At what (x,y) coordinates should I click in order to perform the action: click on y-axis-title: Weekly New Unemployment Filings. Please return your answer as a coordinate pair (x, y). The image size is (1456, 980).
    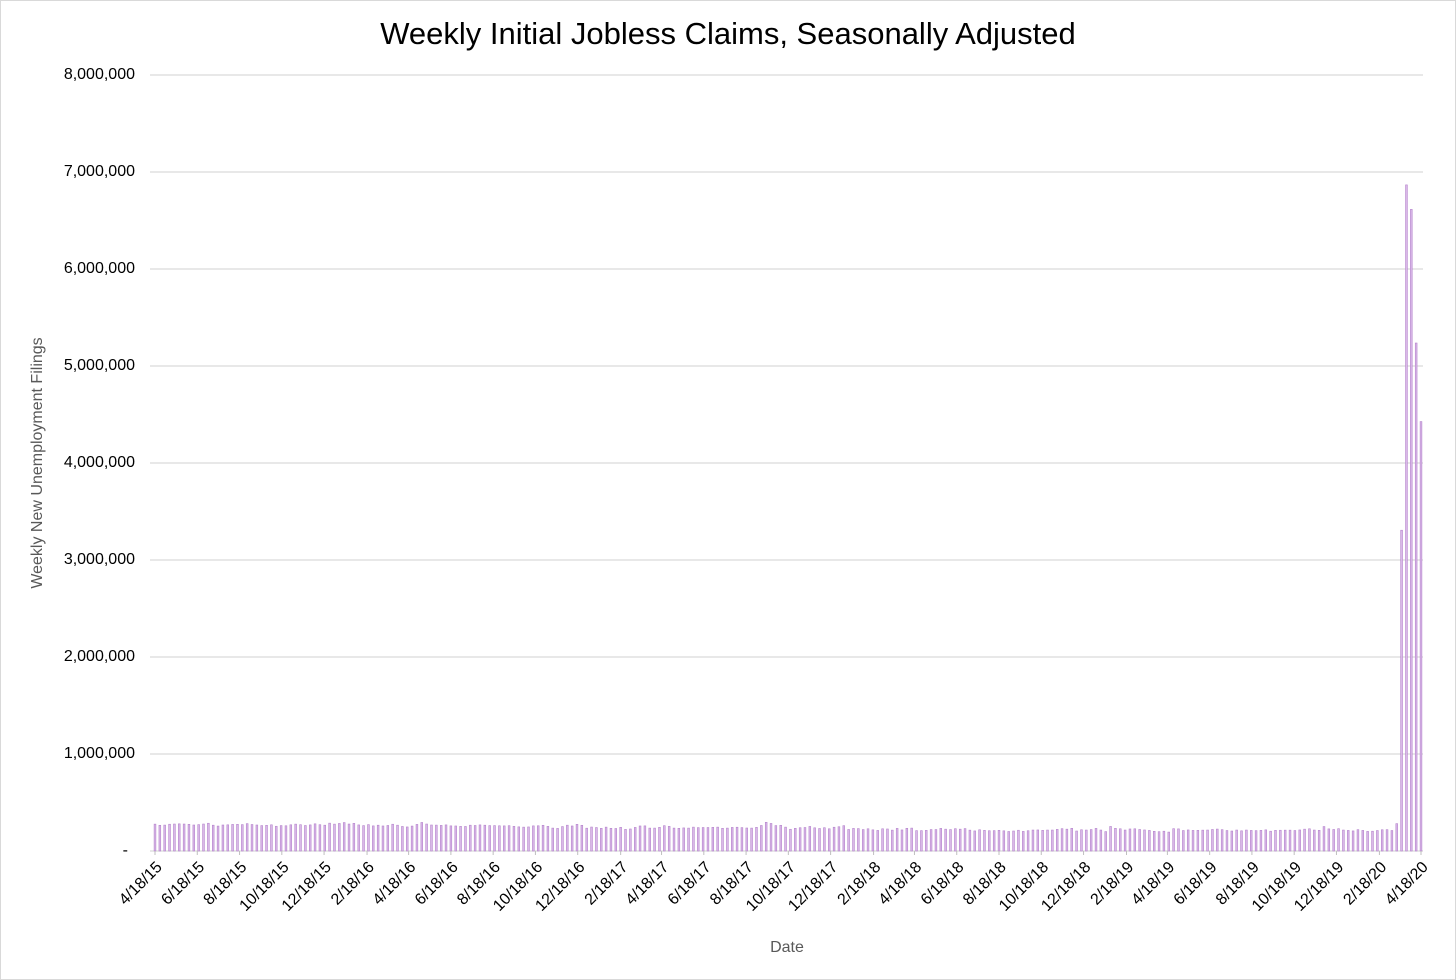
    Looking at the image, I should click on (37, 462).